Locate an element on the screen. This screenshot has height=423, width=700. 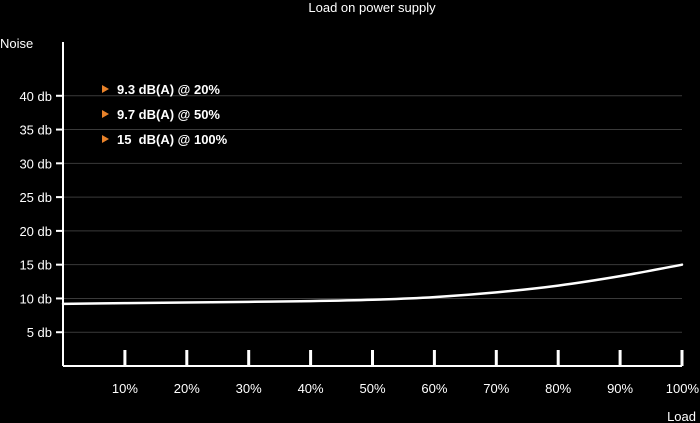
y-tick-label: 15 db is located at coordinates (35, 265).